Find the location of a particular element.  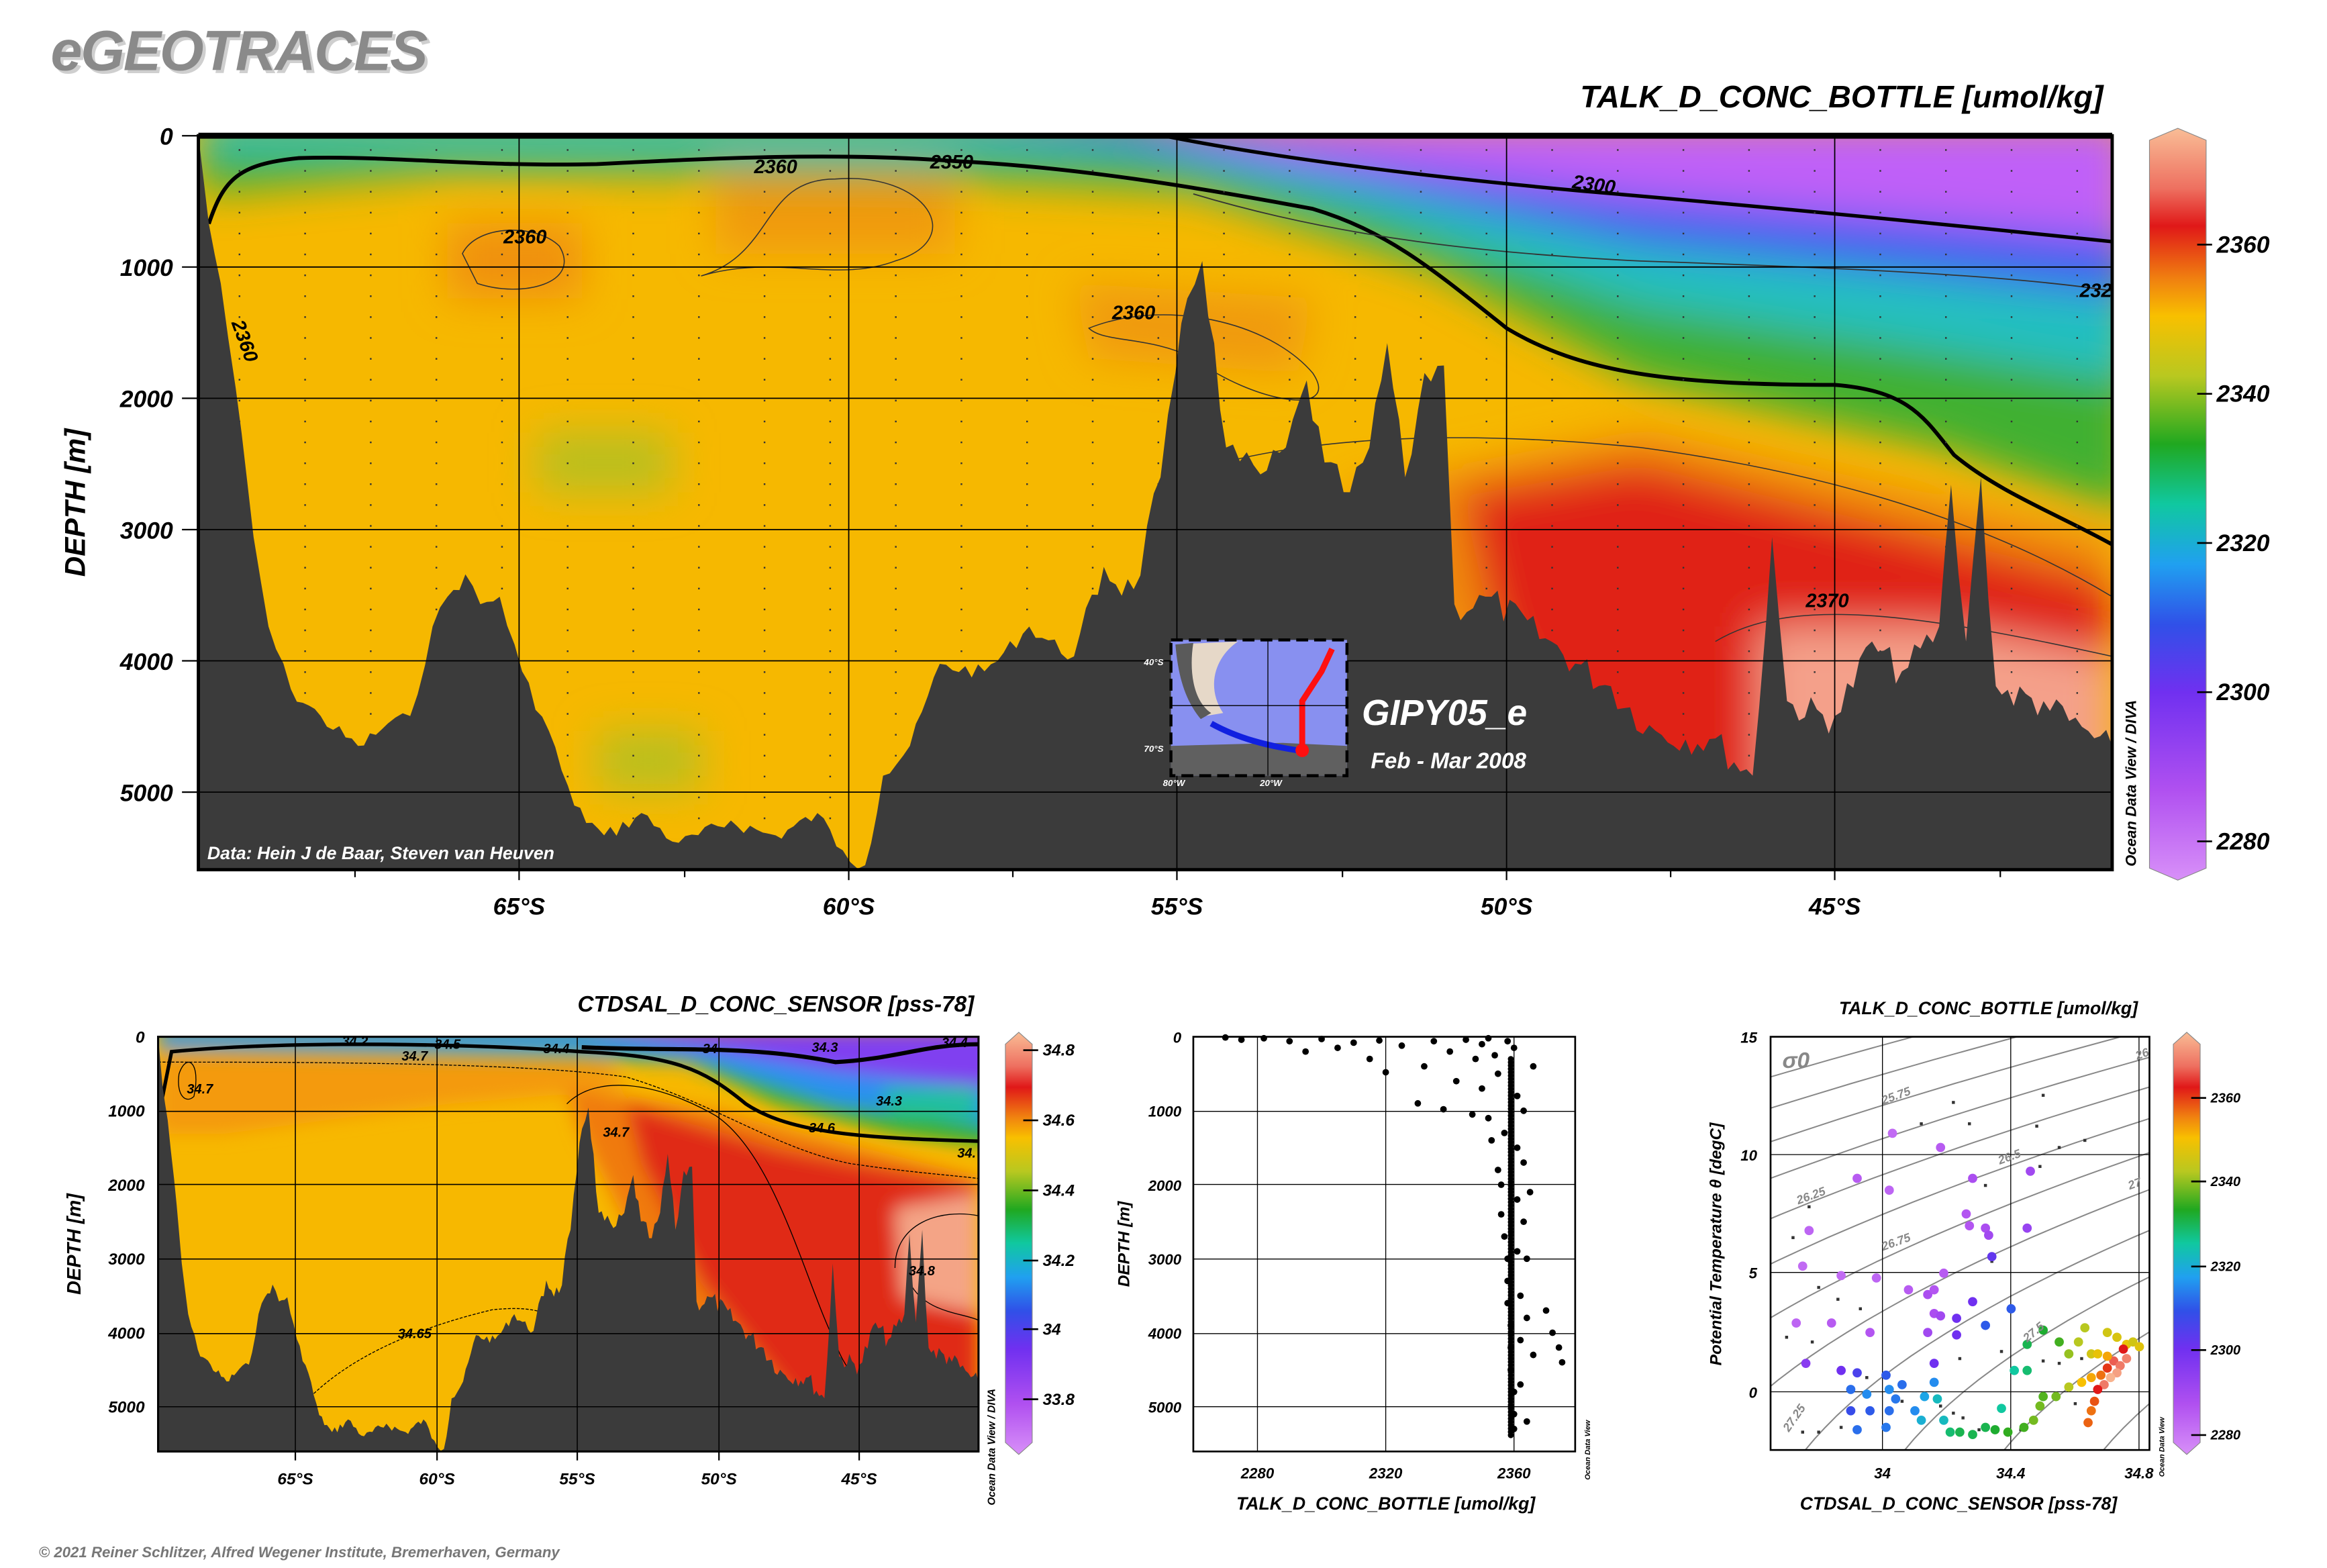

inset-station-marker is located at coordinates (1302, 750).